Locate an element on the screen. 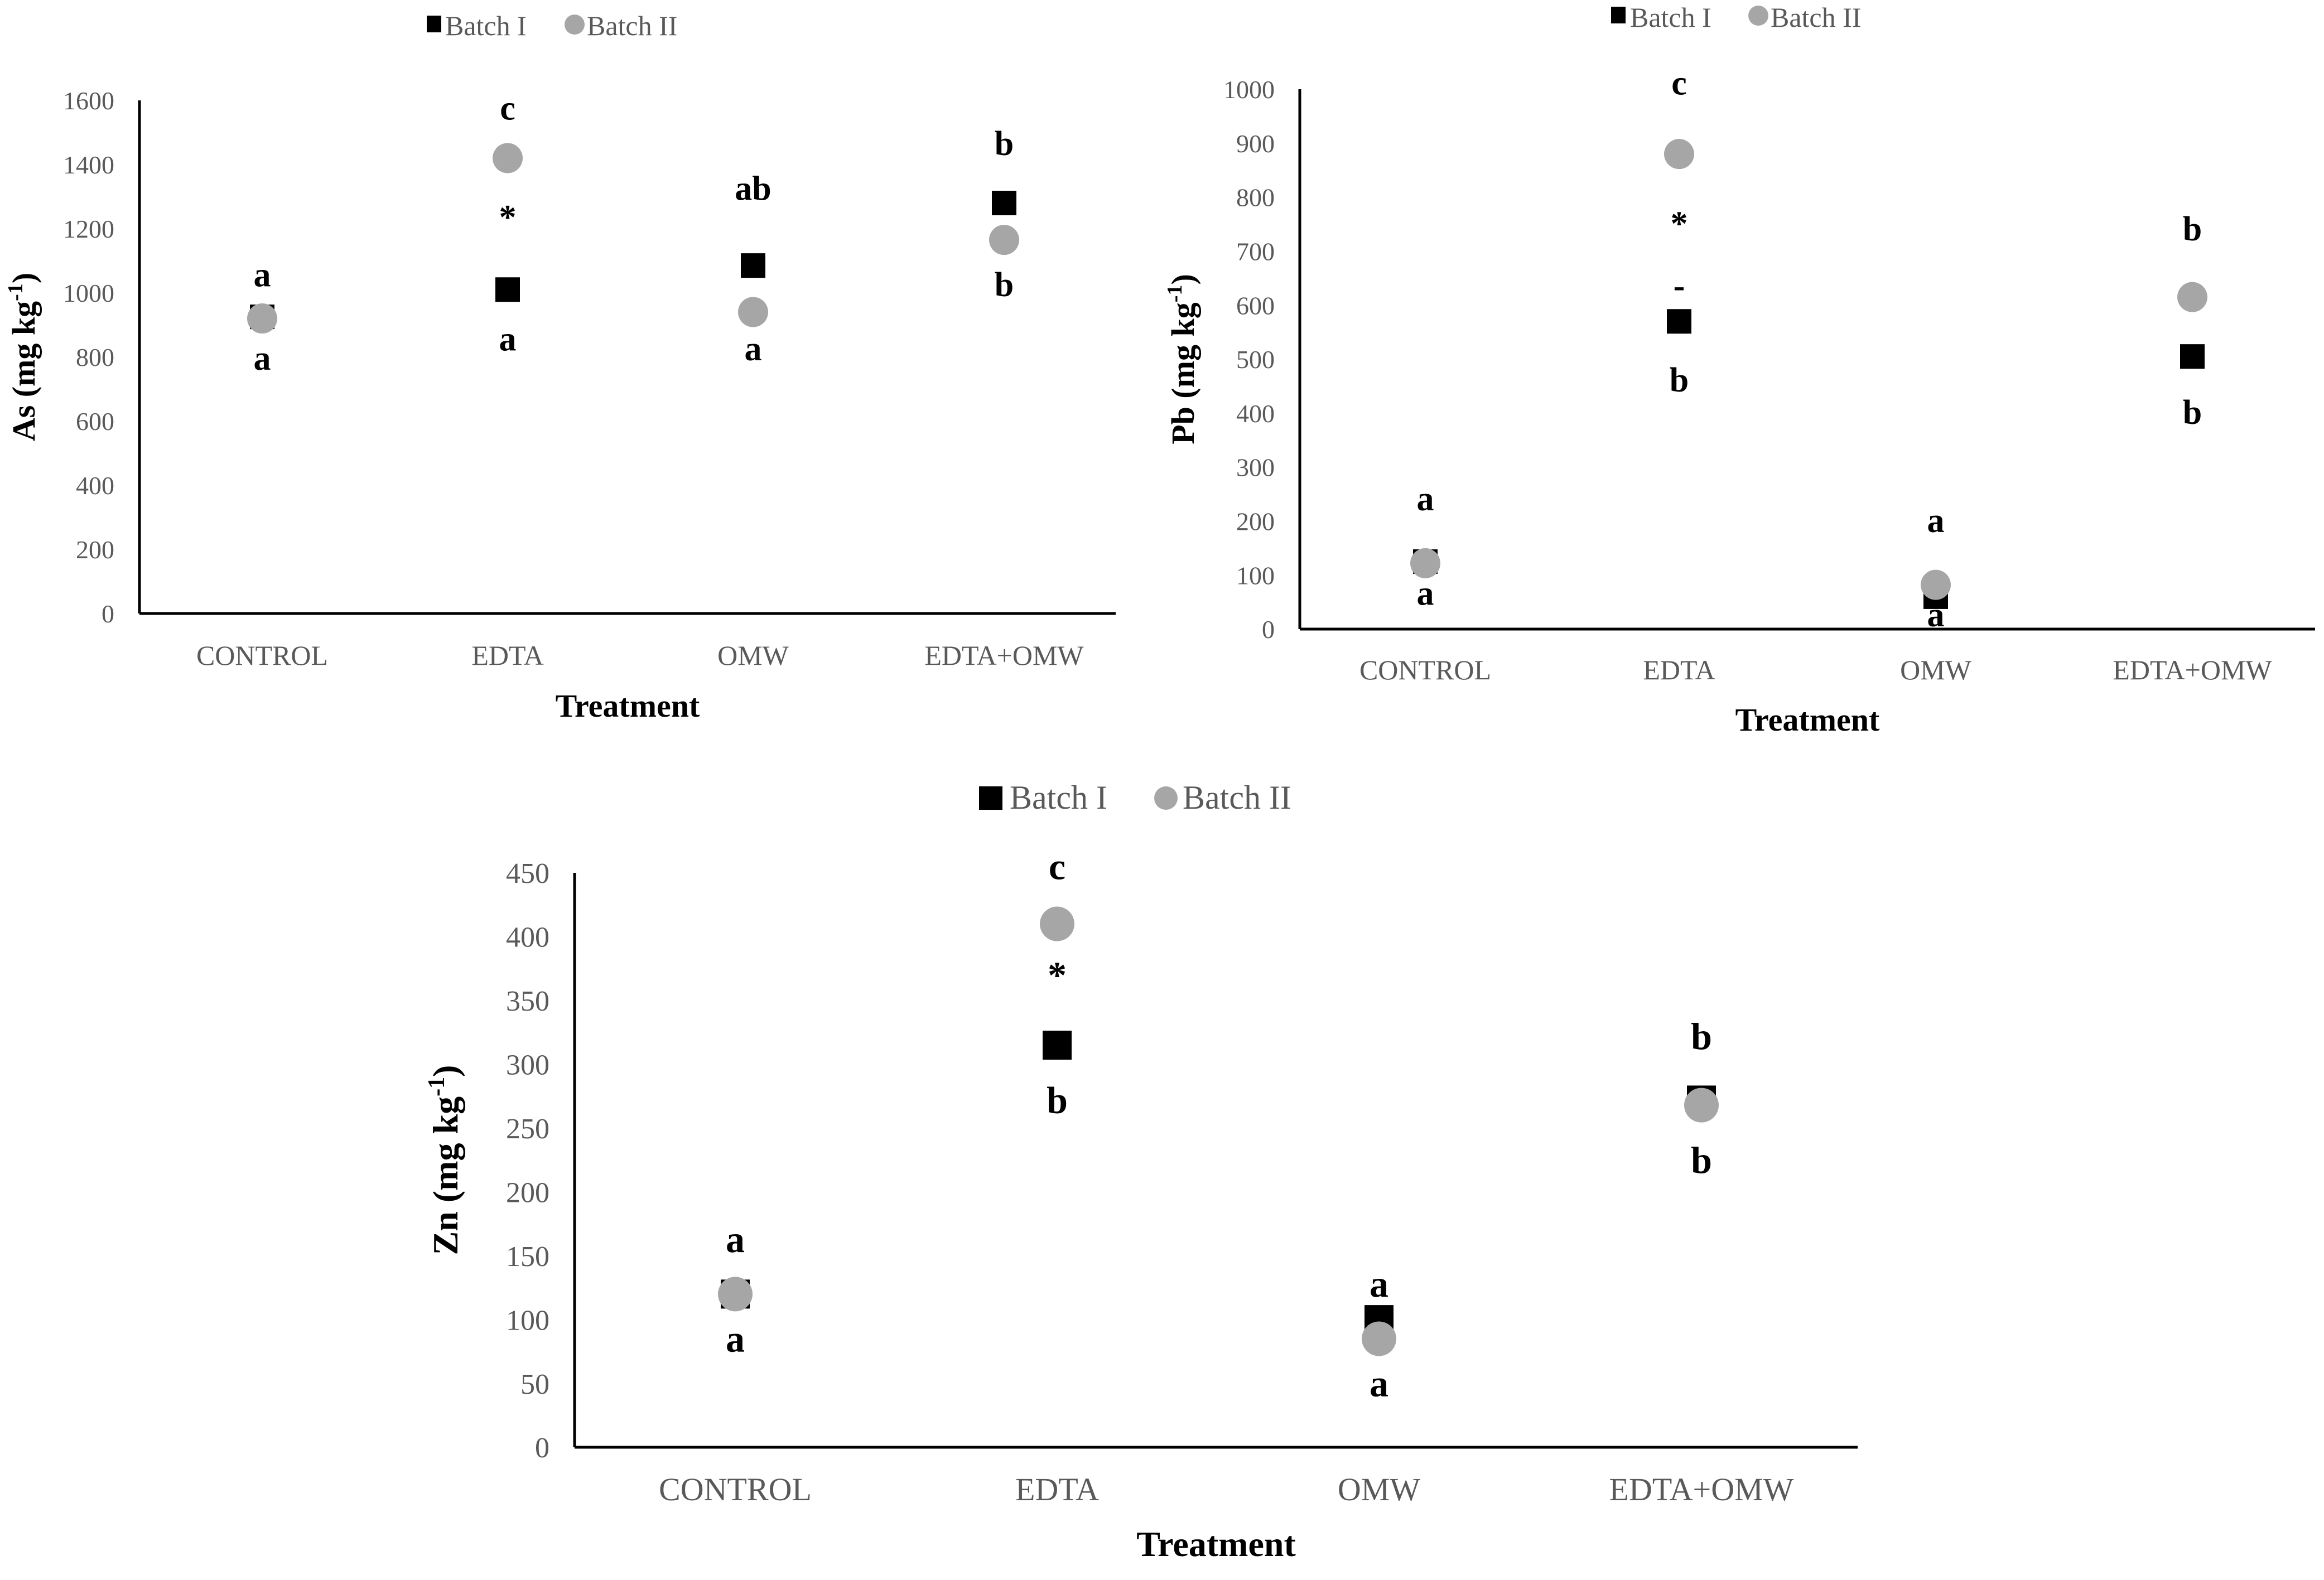 The height and width of the screenshot is (1580, 2324). y-axis-ticks: 0 100 200 300 400 500 600 700 800 900 1000 is located at coordinates (1249, 359).